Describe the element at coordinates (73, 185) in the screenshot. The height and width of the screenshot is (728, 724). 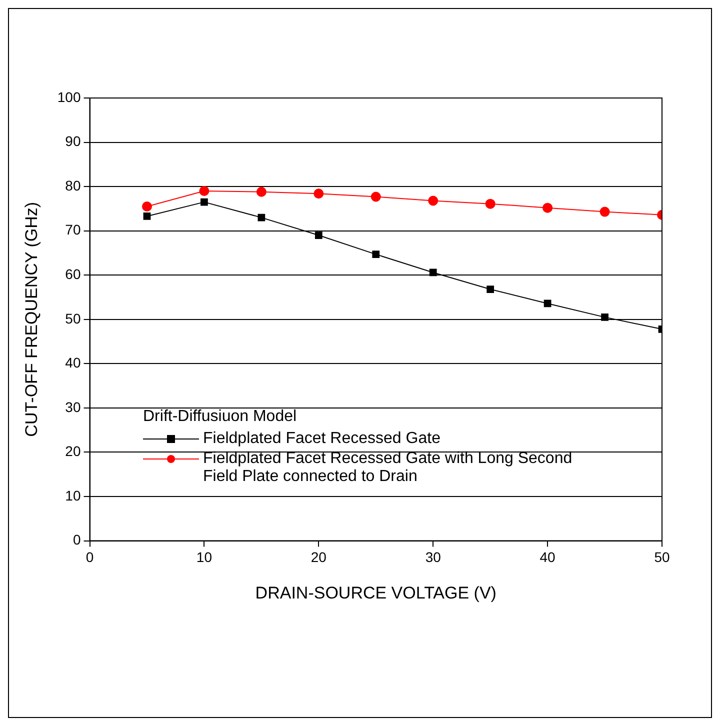
I see `y-tick-label: 80` at that location.